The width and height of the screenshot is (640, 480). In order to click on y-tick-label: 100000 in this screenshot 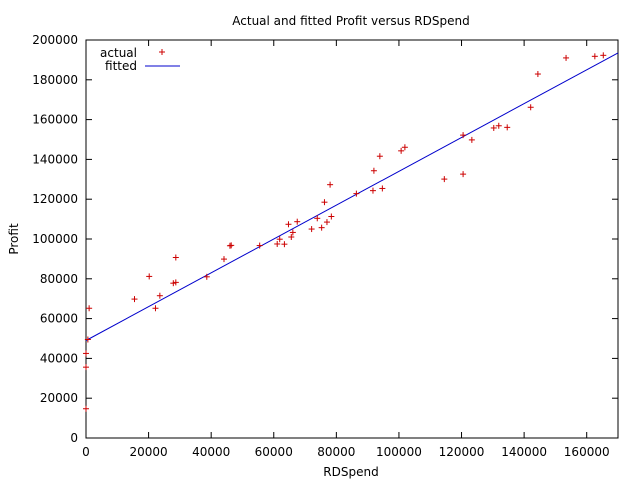, I will do `click(55, 239)`.